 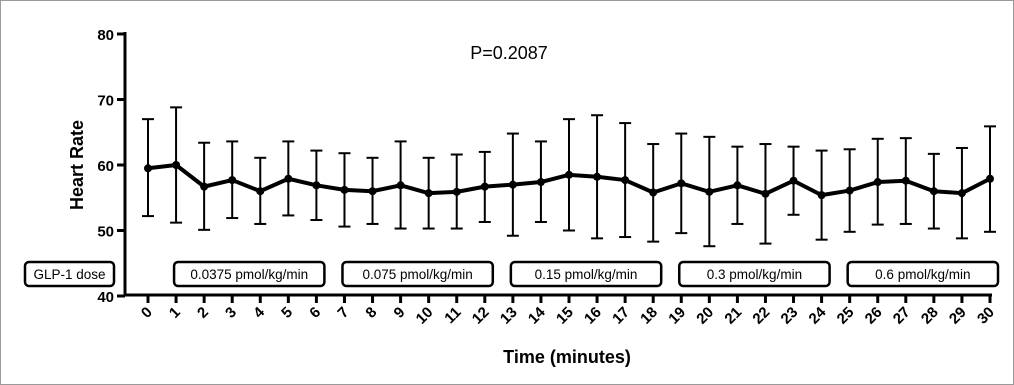 I want to click on y-tick-label: 50, so click(x=105, y=232).